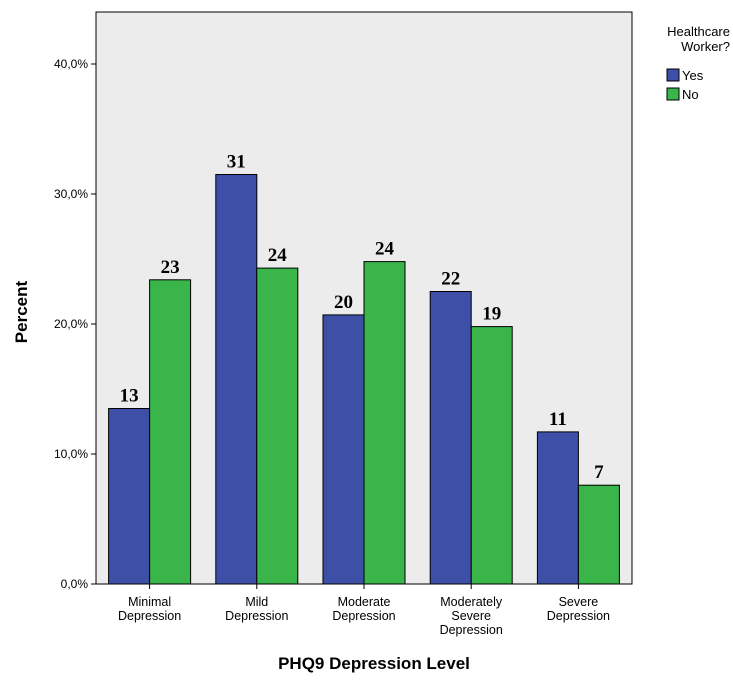 The width and height of the screenshot is (733, 680). What do you see at coordinates (21, 311) in the screenshot?
I see `y-axis-title: Percent` at bounding box center [21, 311].